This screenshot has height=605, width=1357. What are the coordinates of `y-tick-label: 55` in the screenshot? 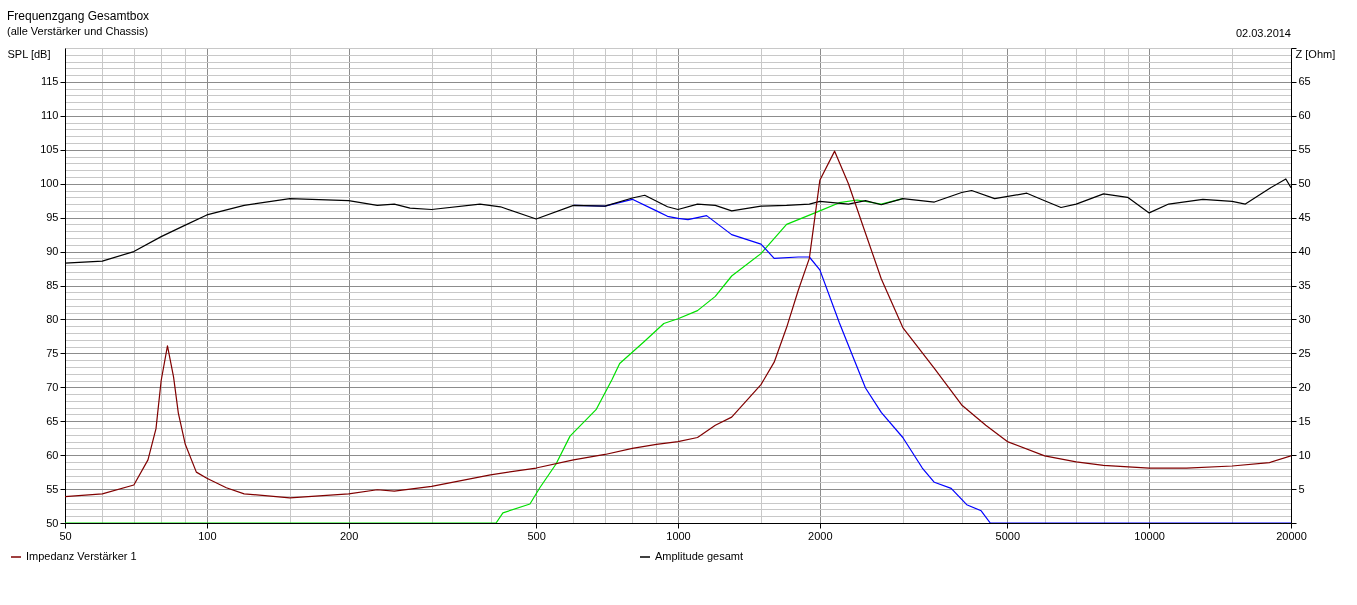 It's located at (52, 488).